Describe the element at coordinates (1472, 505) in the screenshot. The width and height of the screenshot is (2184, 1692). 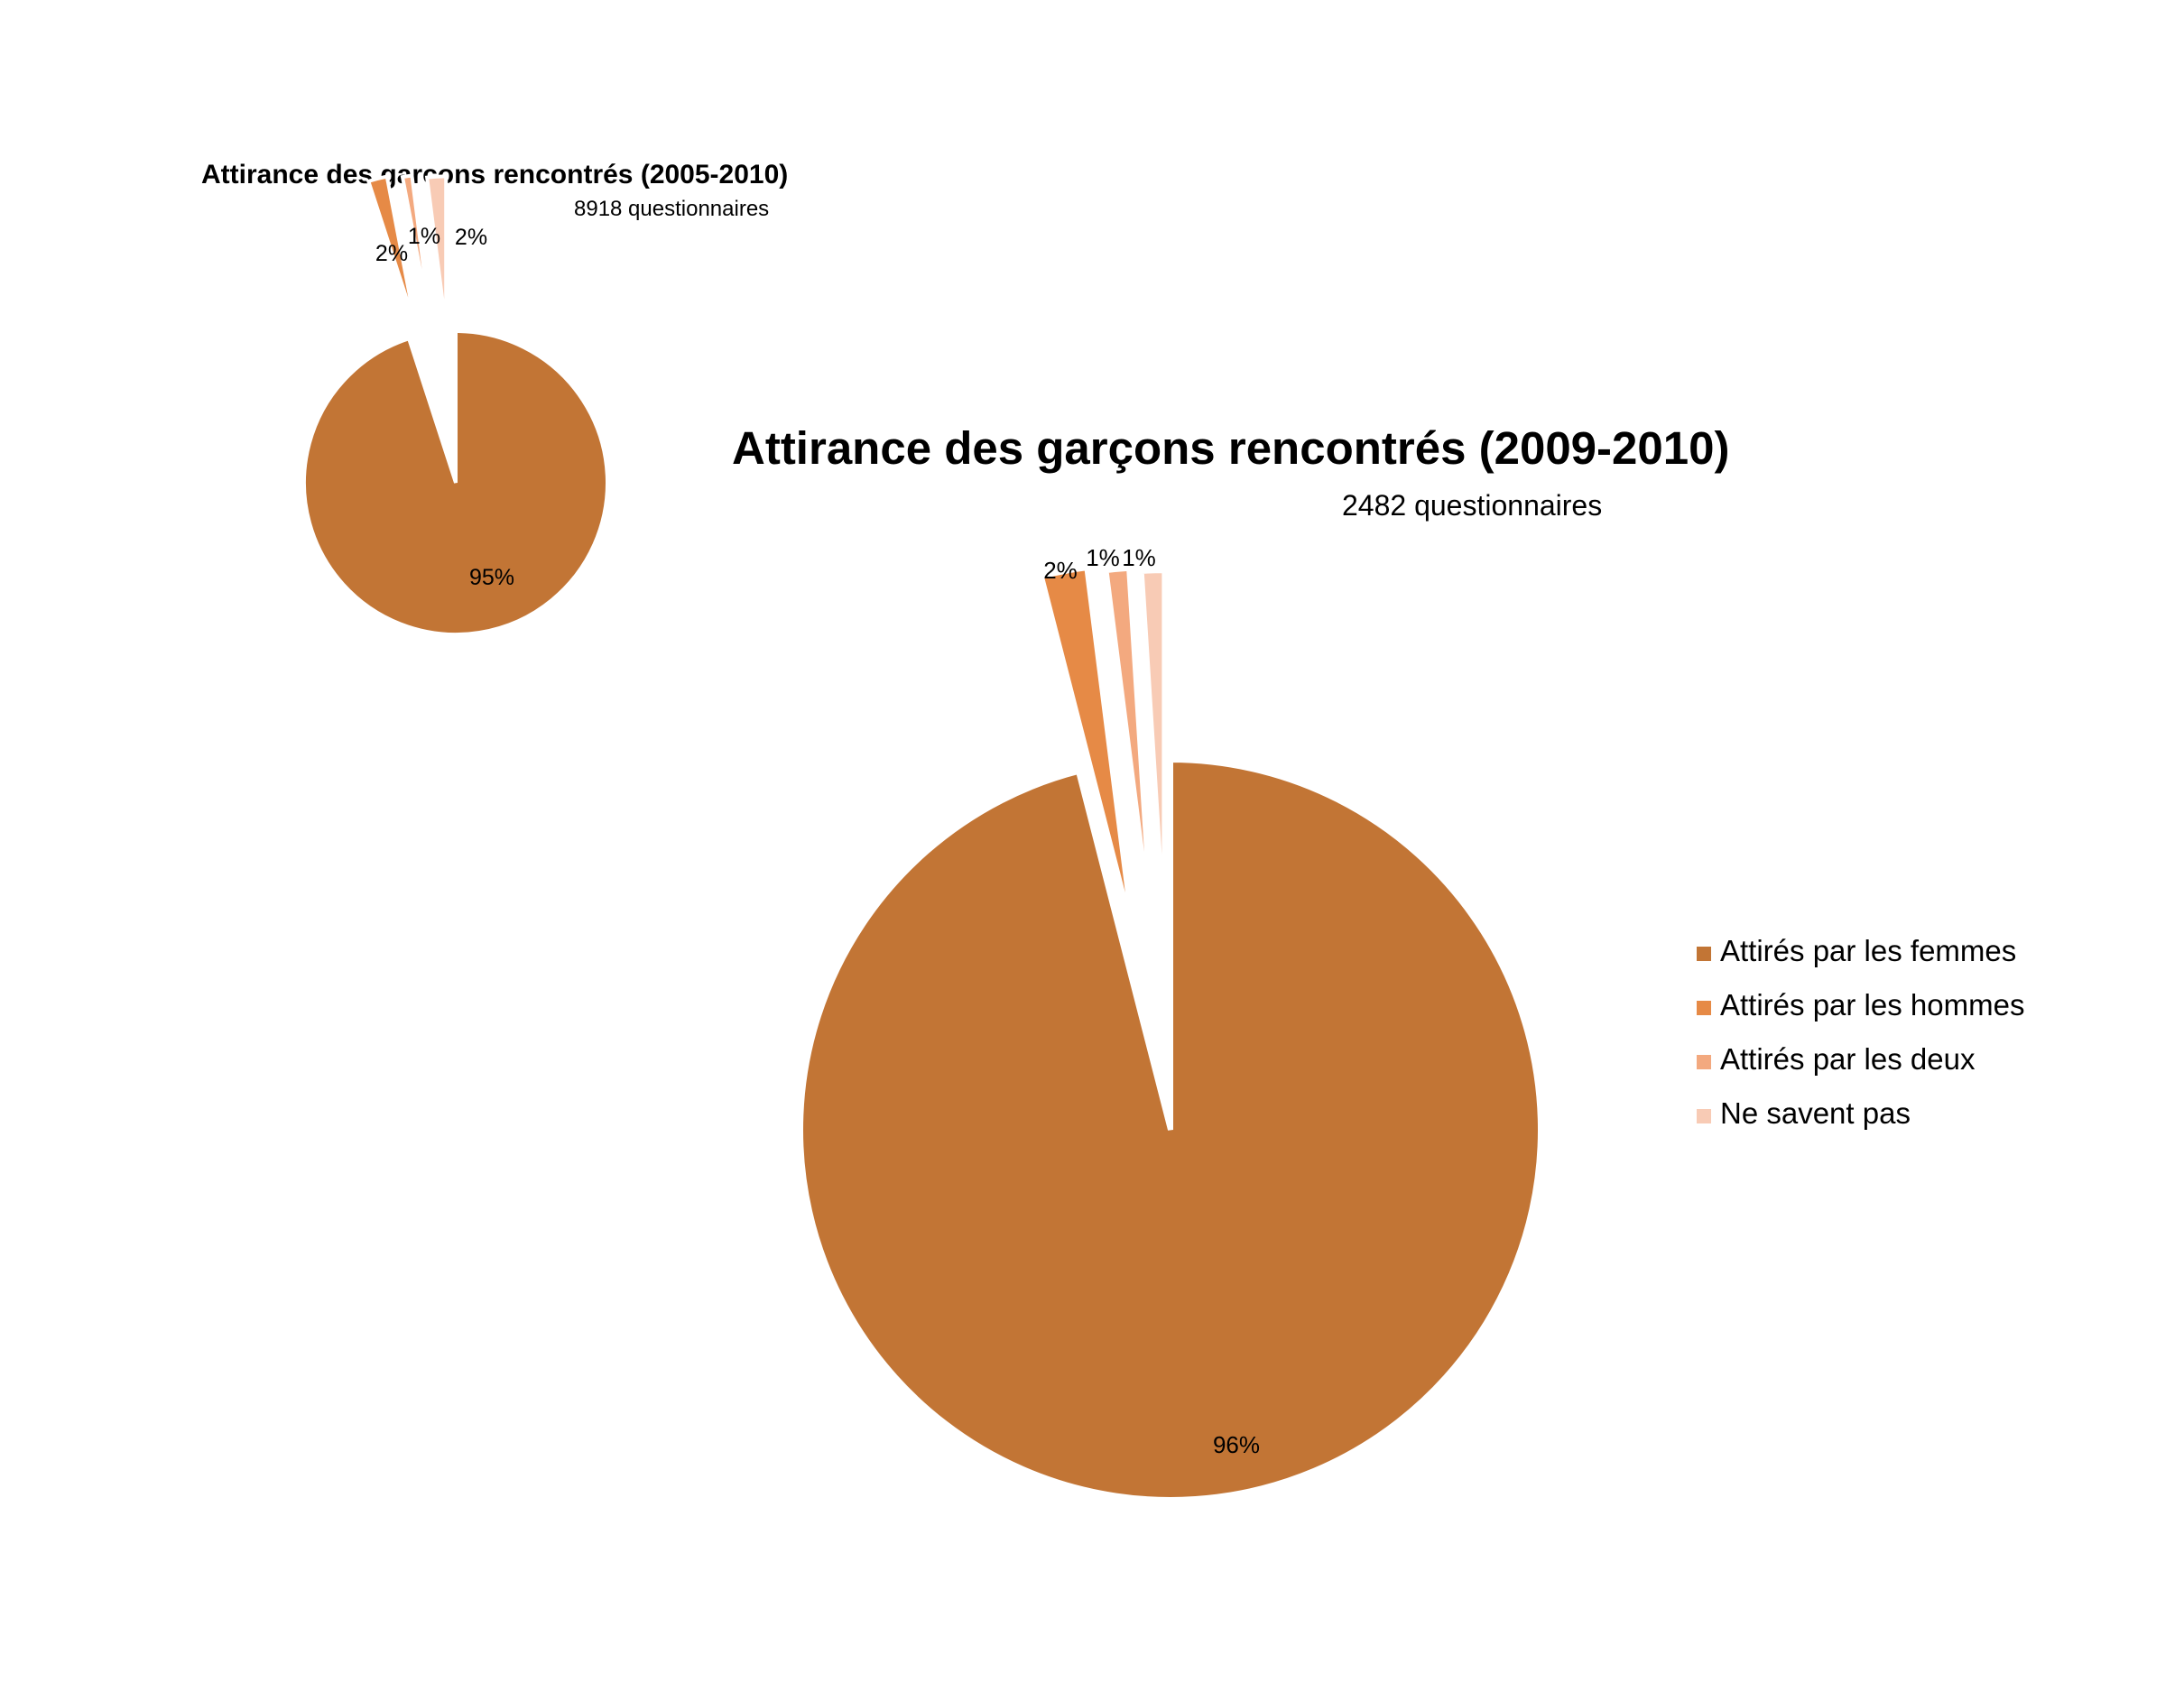
I see `chart-subtitle-2009-2010: 2482 questionnaires` at that location.